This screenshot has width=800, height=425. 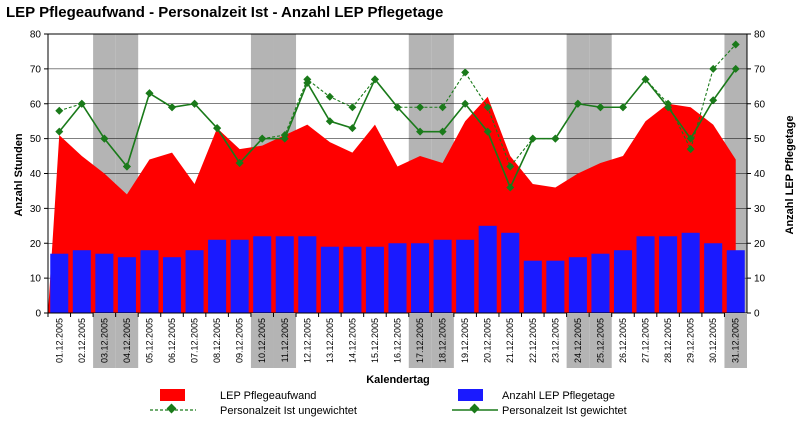 I want to click on x-tick-label: 19.12.2005, so click(x=465, y=340).